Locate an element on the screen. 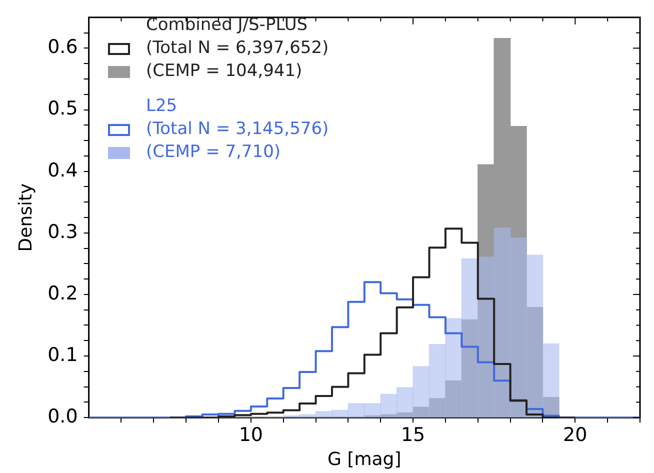 The width and height of the screenshot is (654, 473). legend-label: (CEMP = 104,941) is located at coordinates (224, 71).